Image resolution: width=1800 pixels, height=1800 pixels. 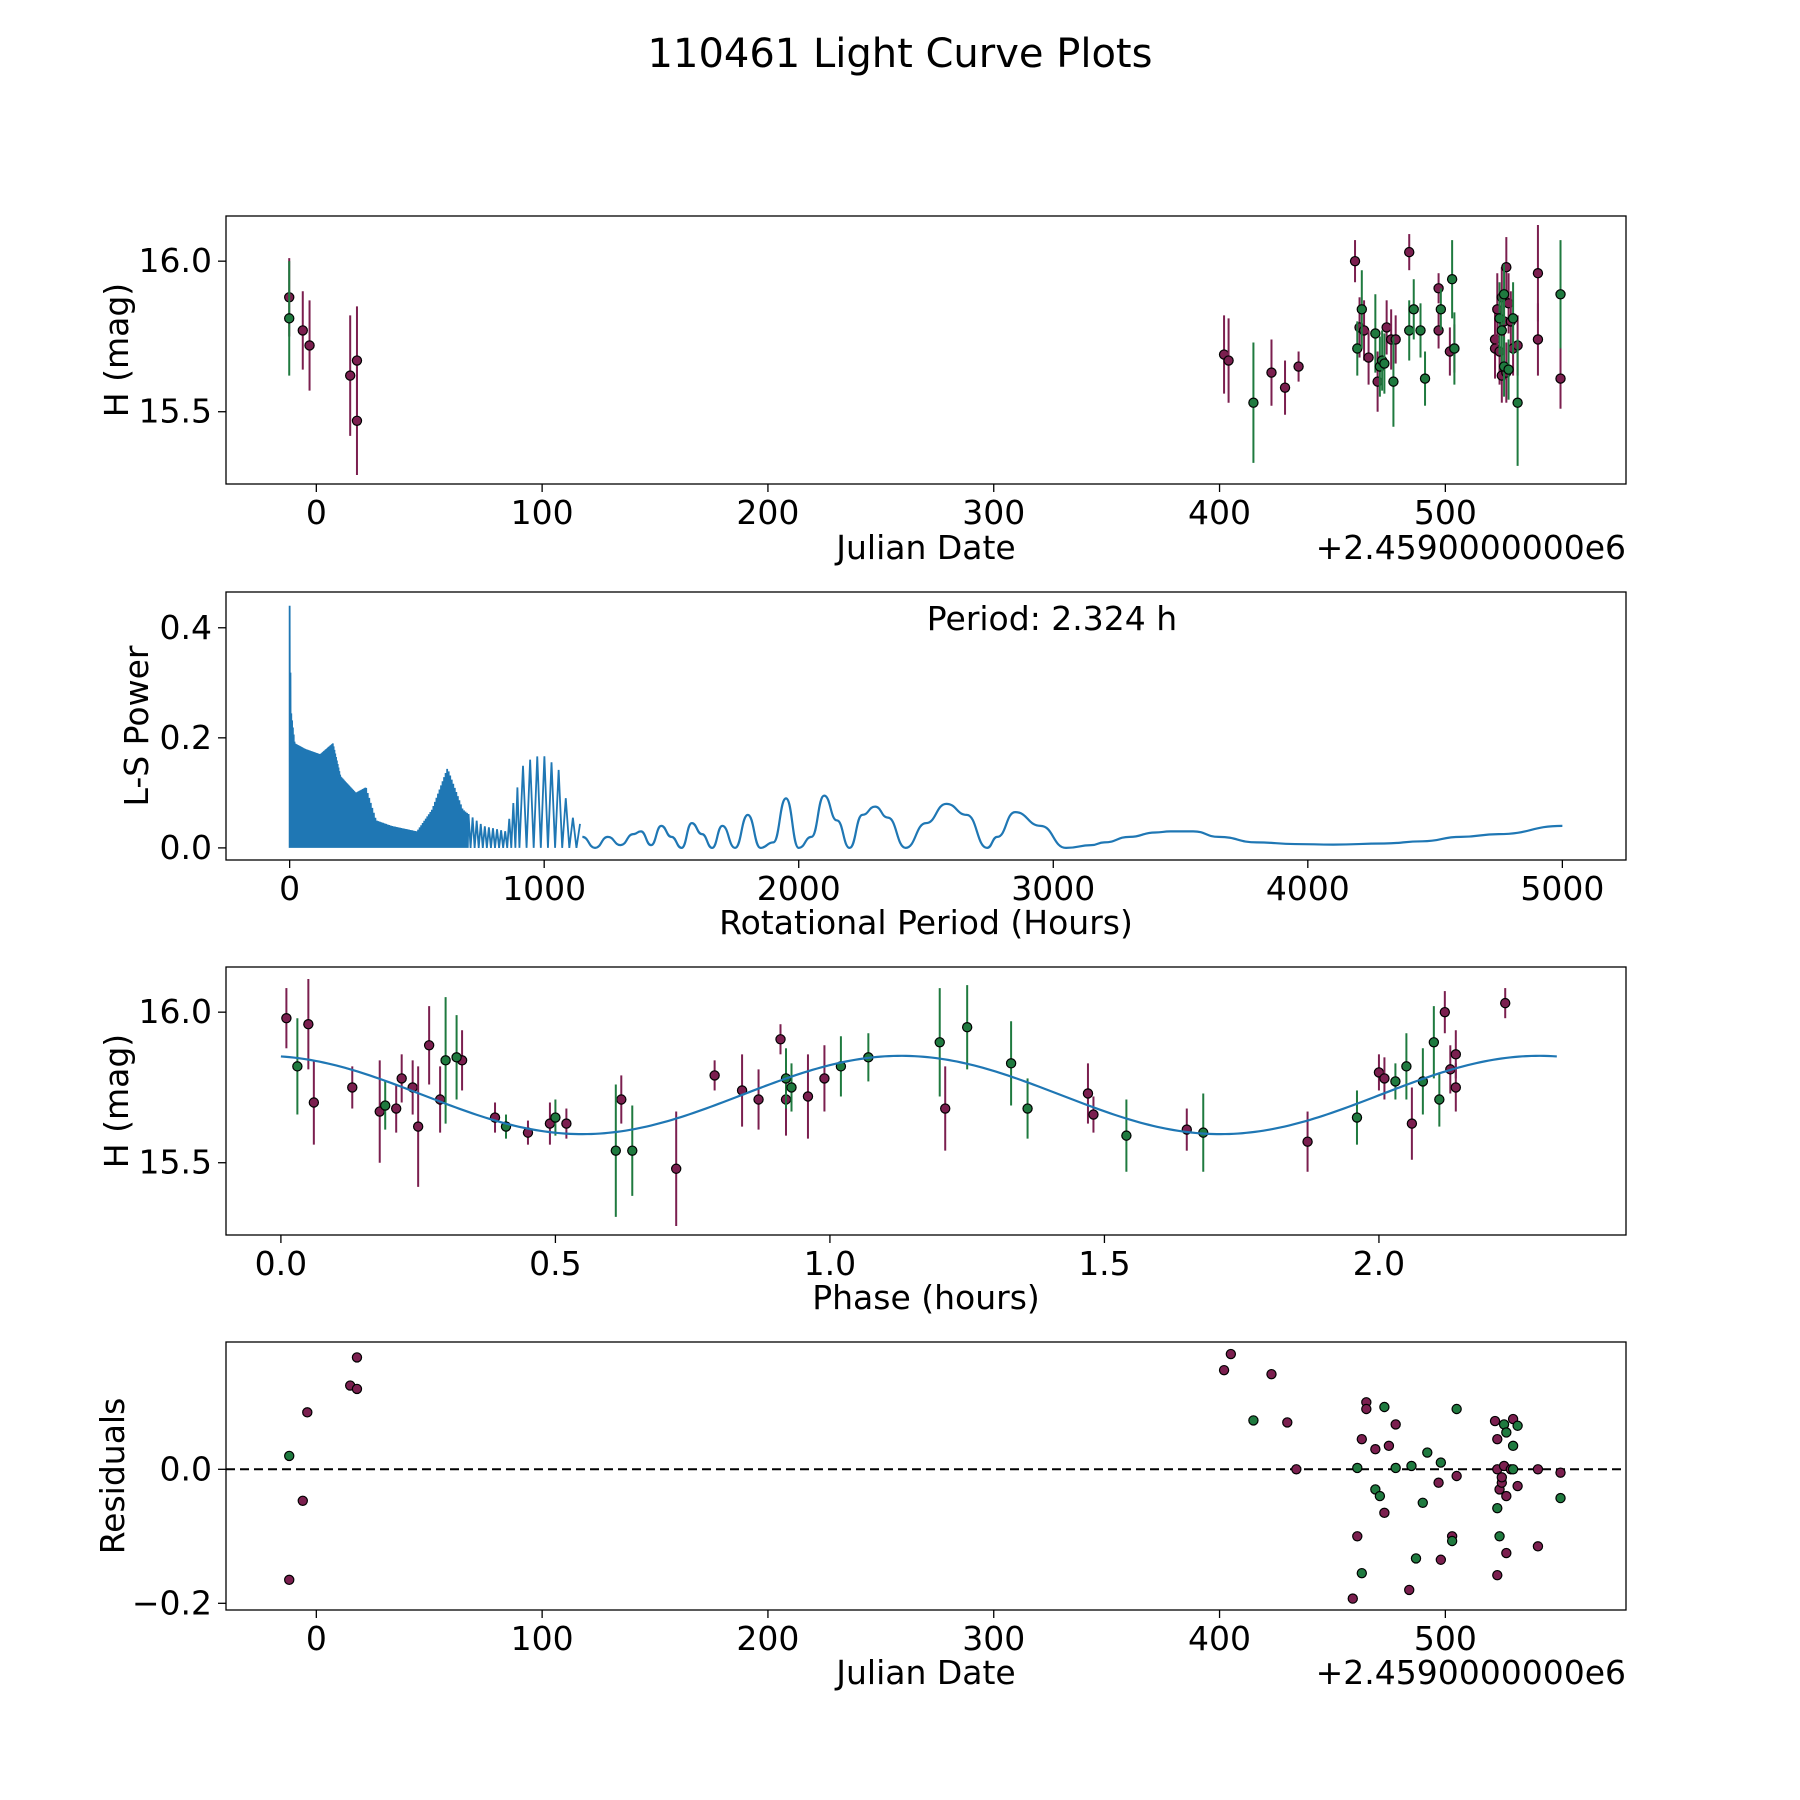 I want to click on lightcurve-marks, so click(x=925, y=350).